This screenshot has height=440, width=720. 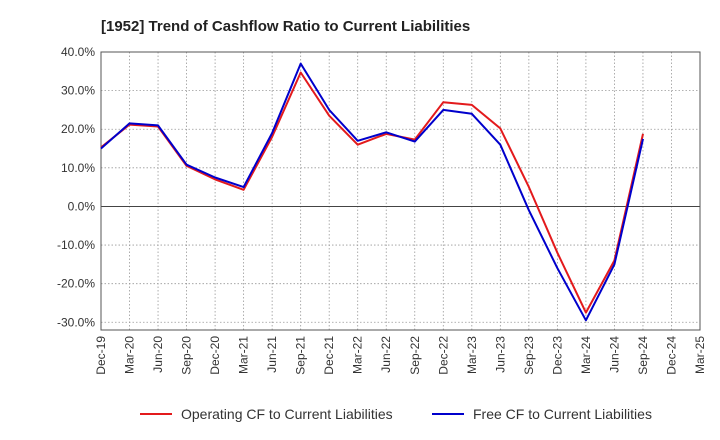 I want to click on x-tick-label: Sep-21, so click(x=301, y=355).